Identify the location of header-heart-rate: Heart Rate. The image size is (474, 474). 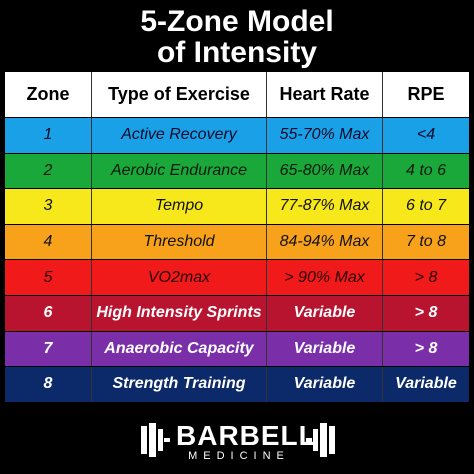
(324, 94).